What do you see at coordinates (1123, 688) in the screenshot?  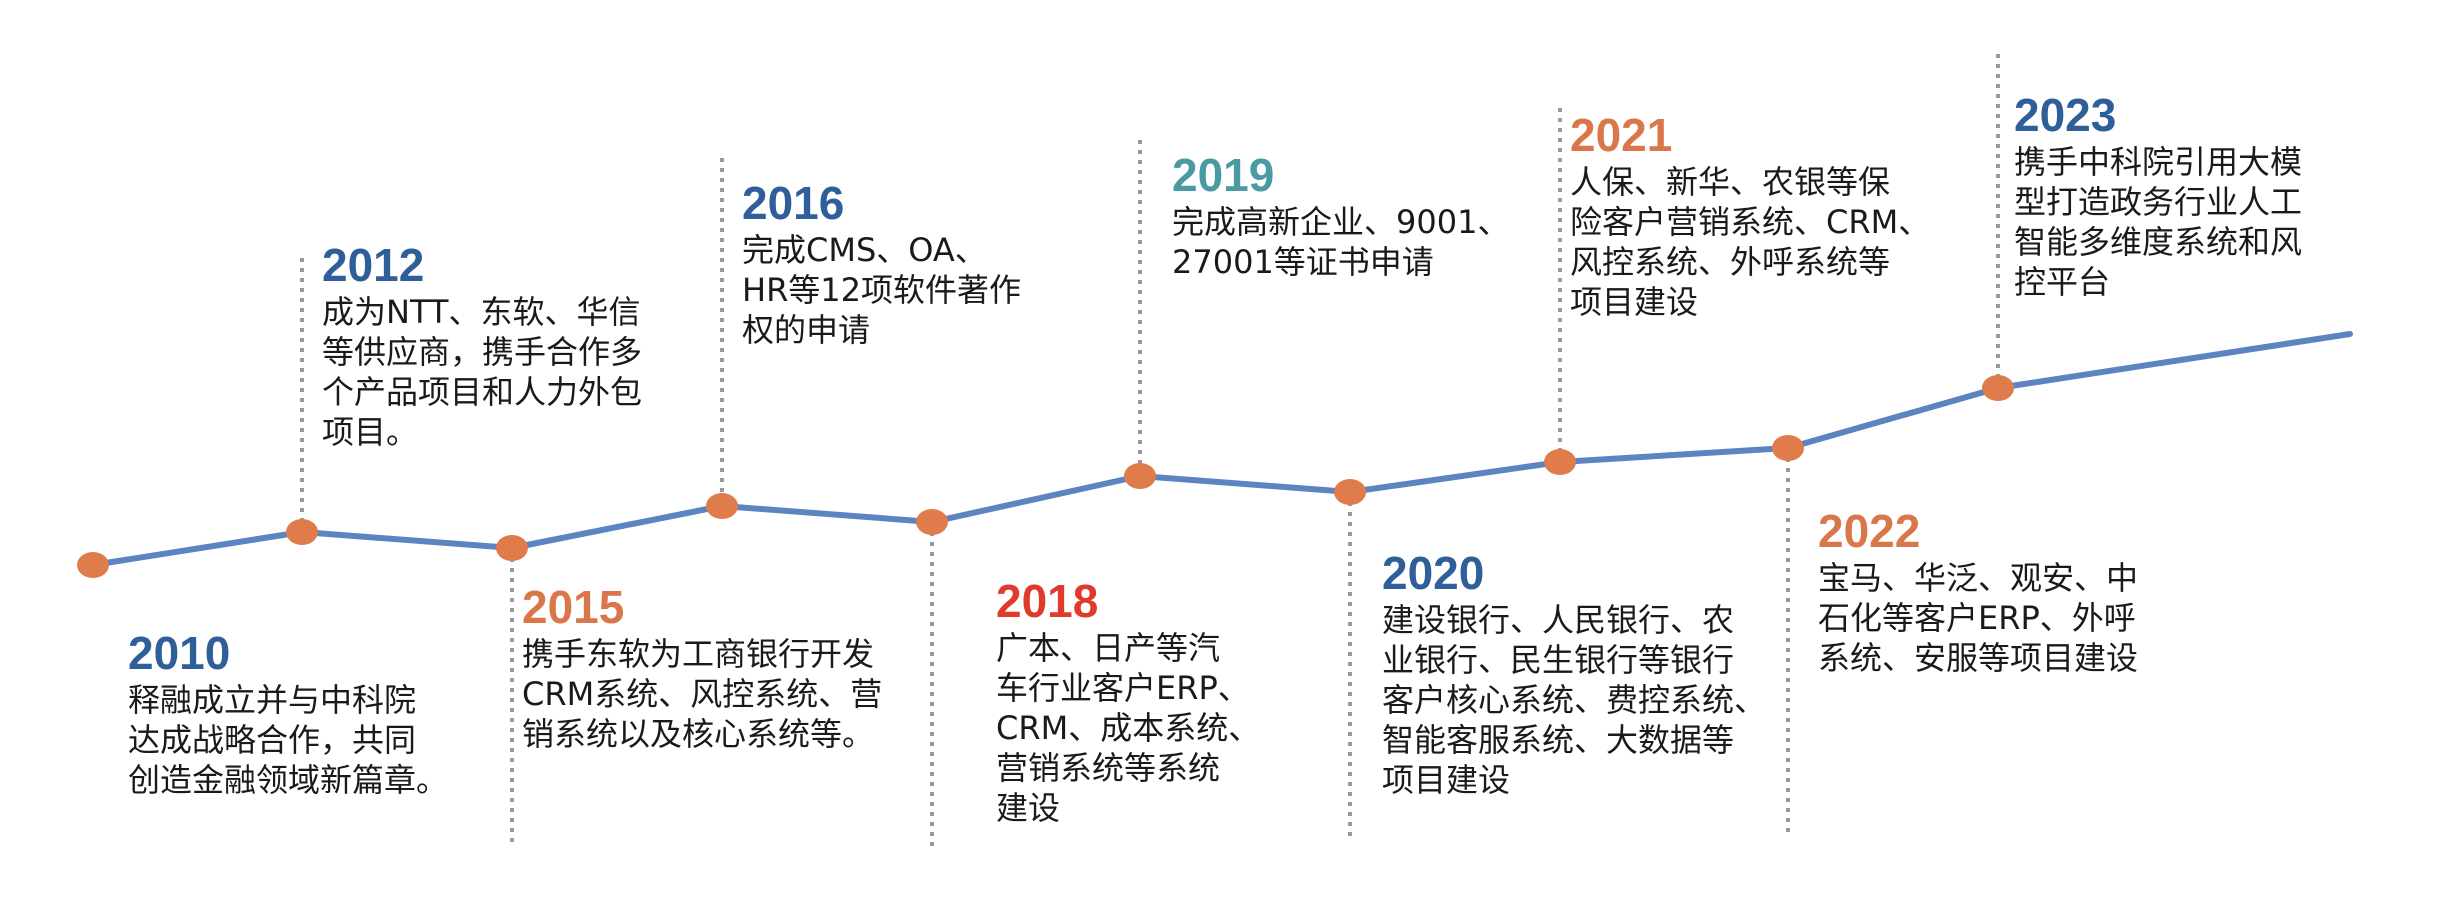 I see `milestone-description-line: 车行业客户ERP、` at bounding box center [1123, 688].